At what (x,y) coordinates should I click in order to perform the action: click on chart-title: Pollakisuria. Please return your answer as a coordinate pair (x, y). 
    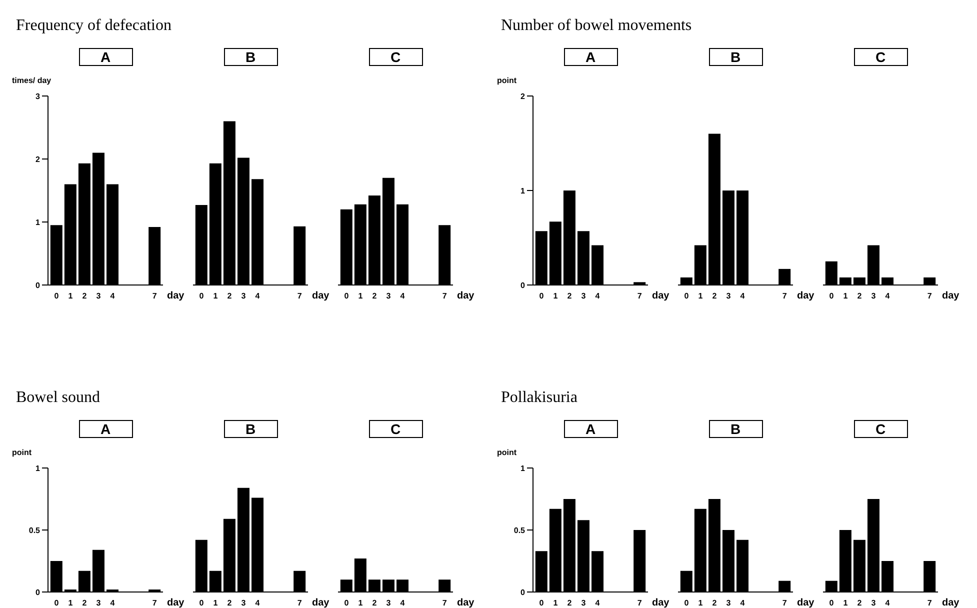
    Looking at the image, I should click on (539, 397).